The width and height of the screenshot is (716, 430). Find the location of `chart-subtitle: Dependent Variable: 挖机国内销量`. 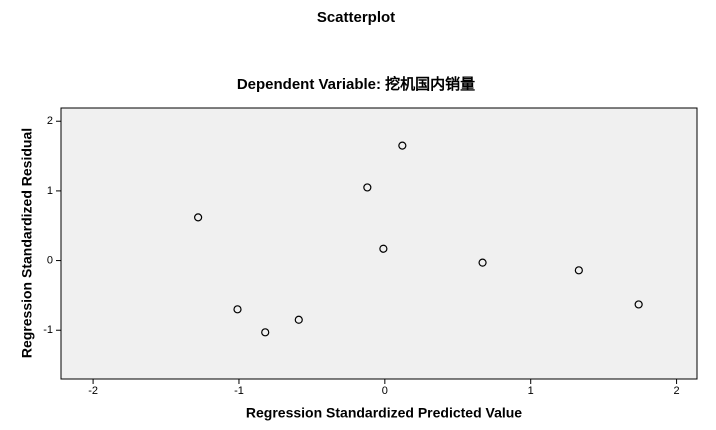

chart-subtitle: Dependent Variable: 挖机国内销量 is located at coordinates (356, 84).